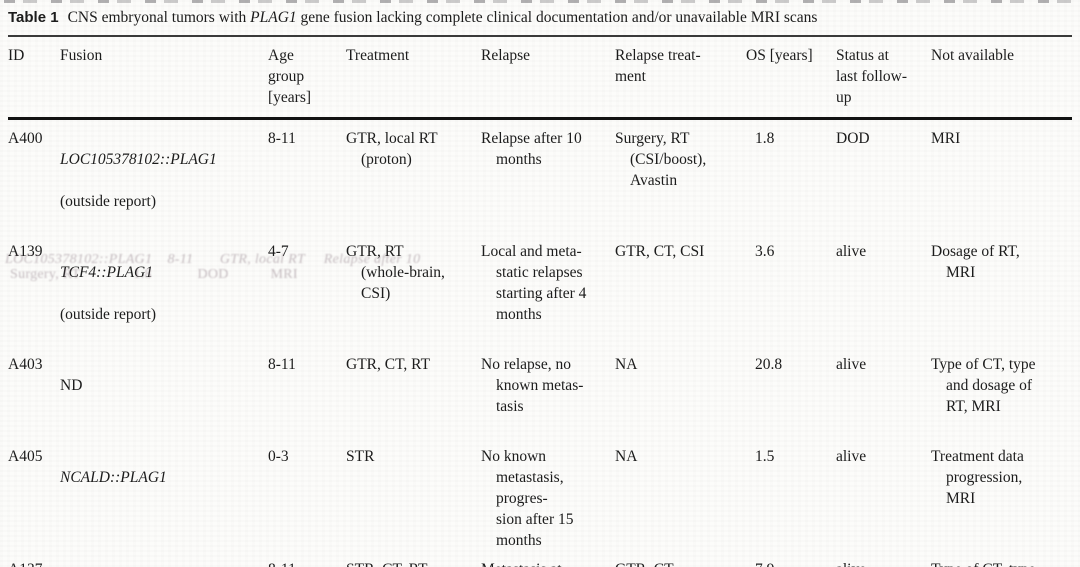 The width and height of the screenshot is (1080, 567). Describe the element at coordinates (395, 272) in the screenshot. I see `cell-treatment: GTR, RT (whole-brain, CSI)` at that location.